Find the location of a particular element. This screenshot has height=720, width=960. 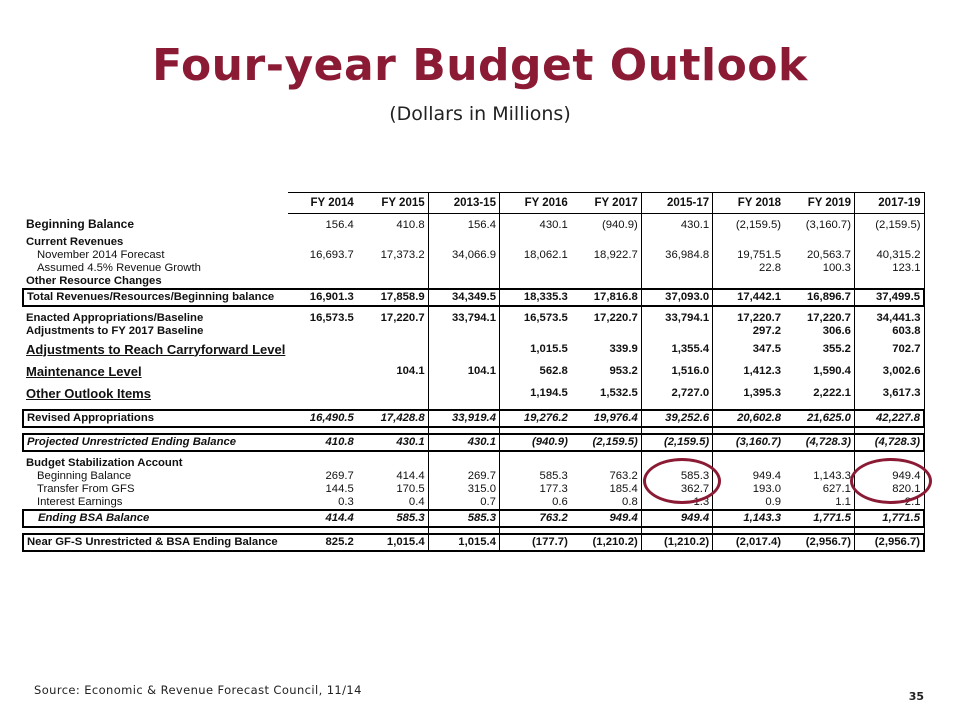

table-cell: 144.5 is located at coordinates (339, 489).